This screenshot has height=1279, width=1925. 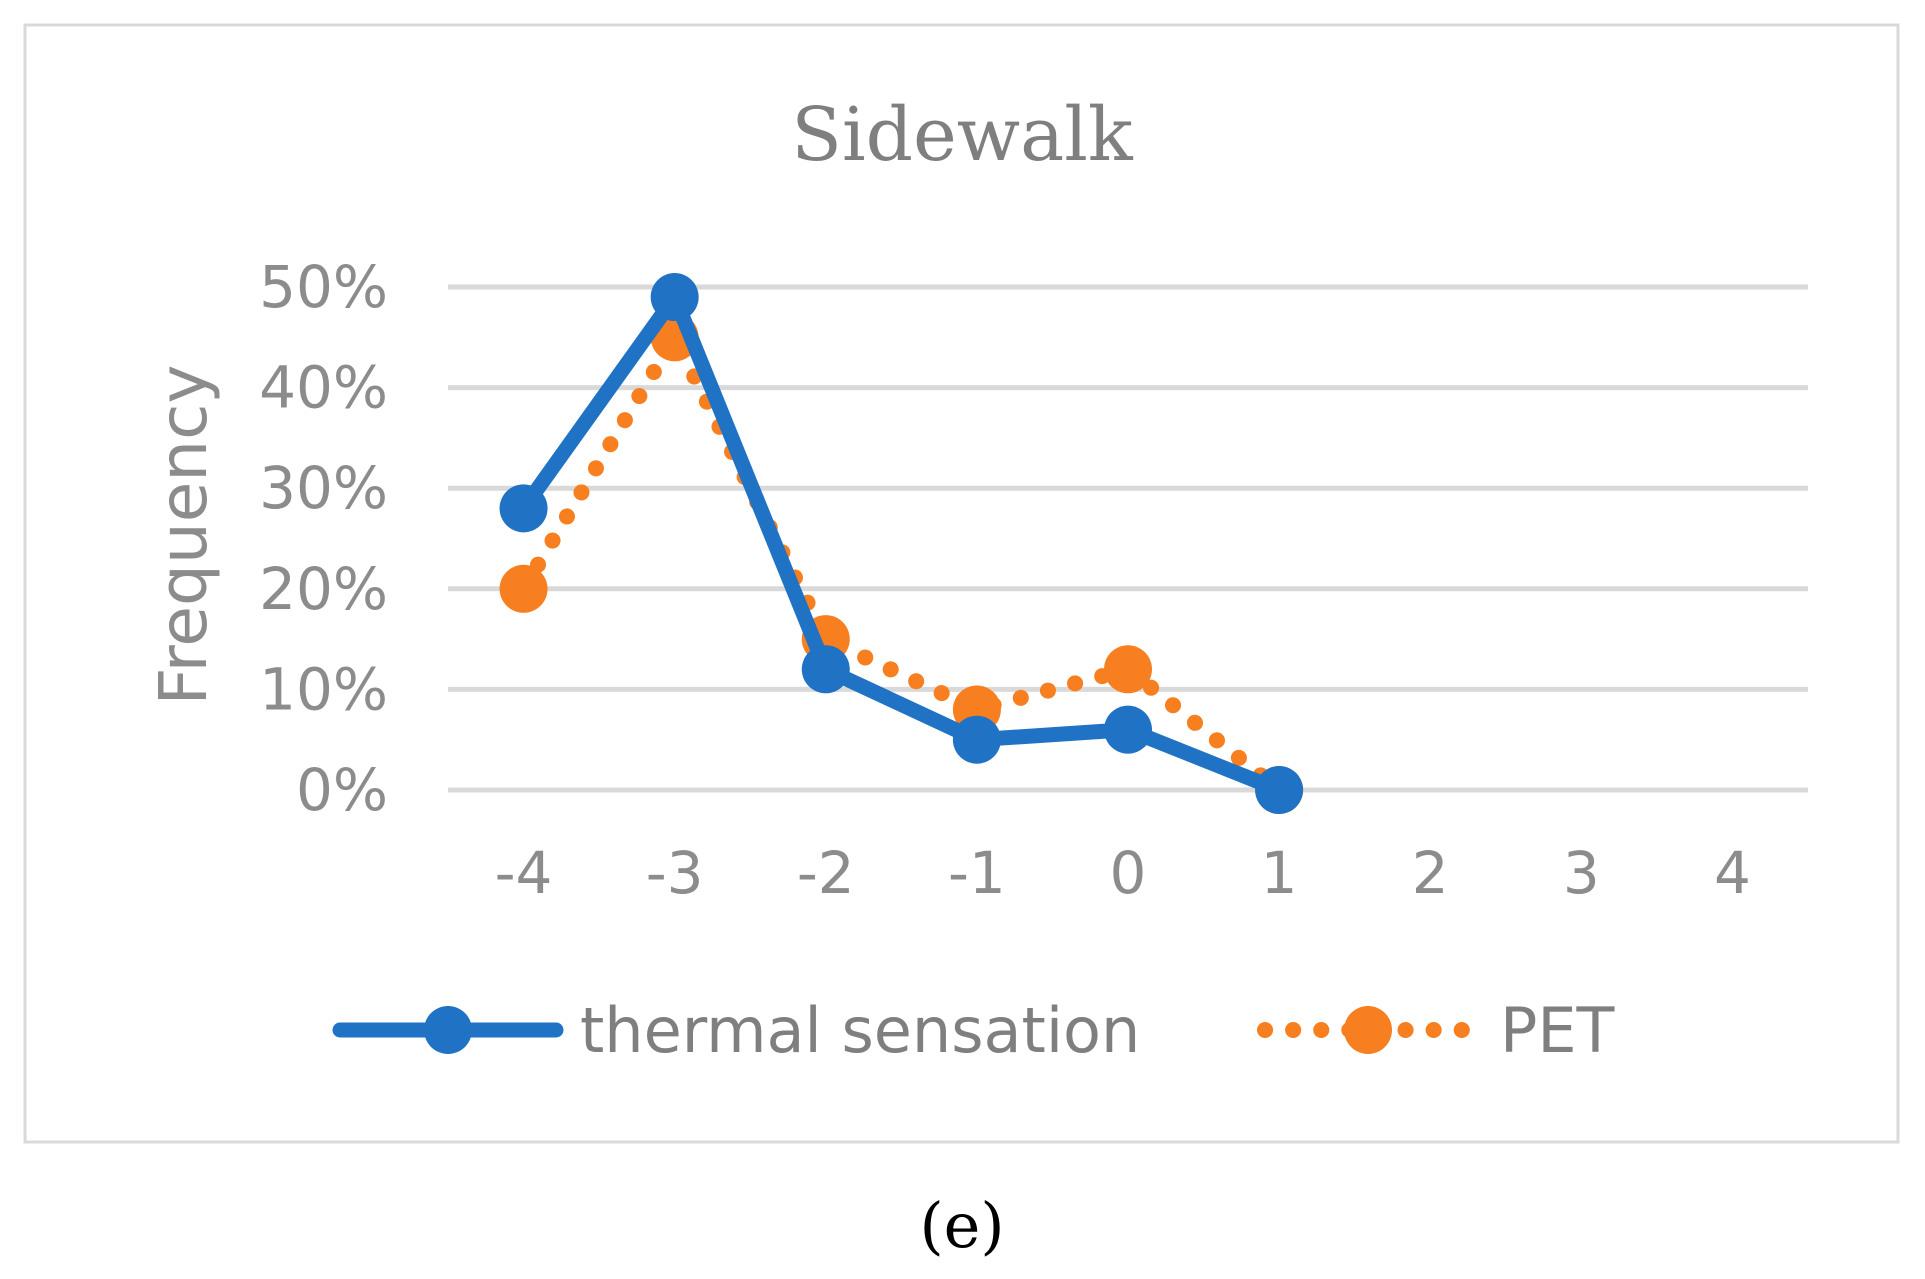 I want to click on y-tick-label: 0%, so click(x=342, y=790).